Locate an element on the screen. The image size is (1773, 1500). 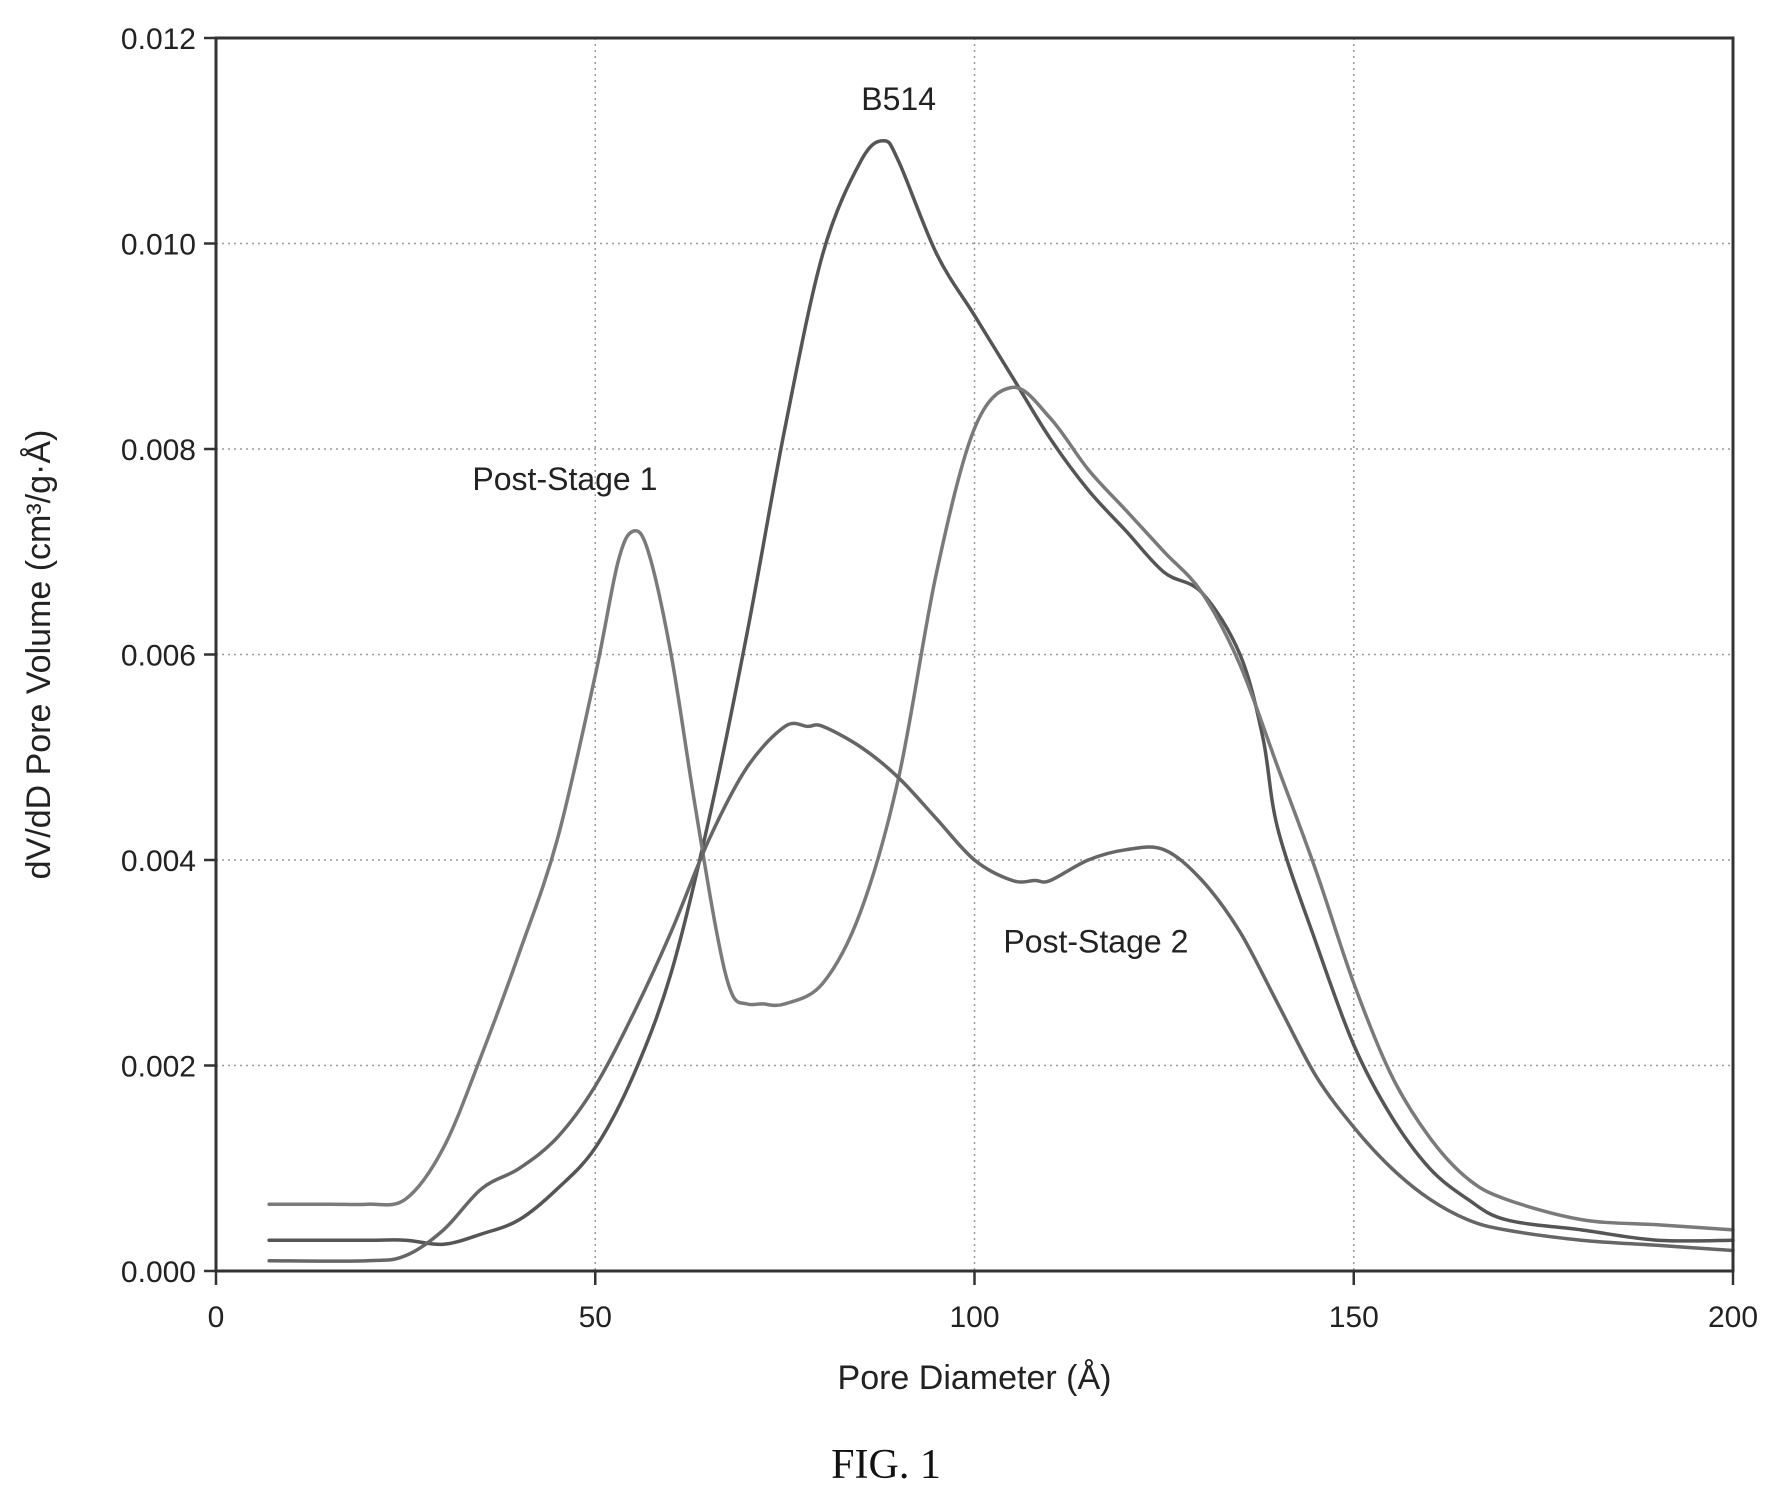
y-tick-label: 0.012 is located at coordinates (158, 39).